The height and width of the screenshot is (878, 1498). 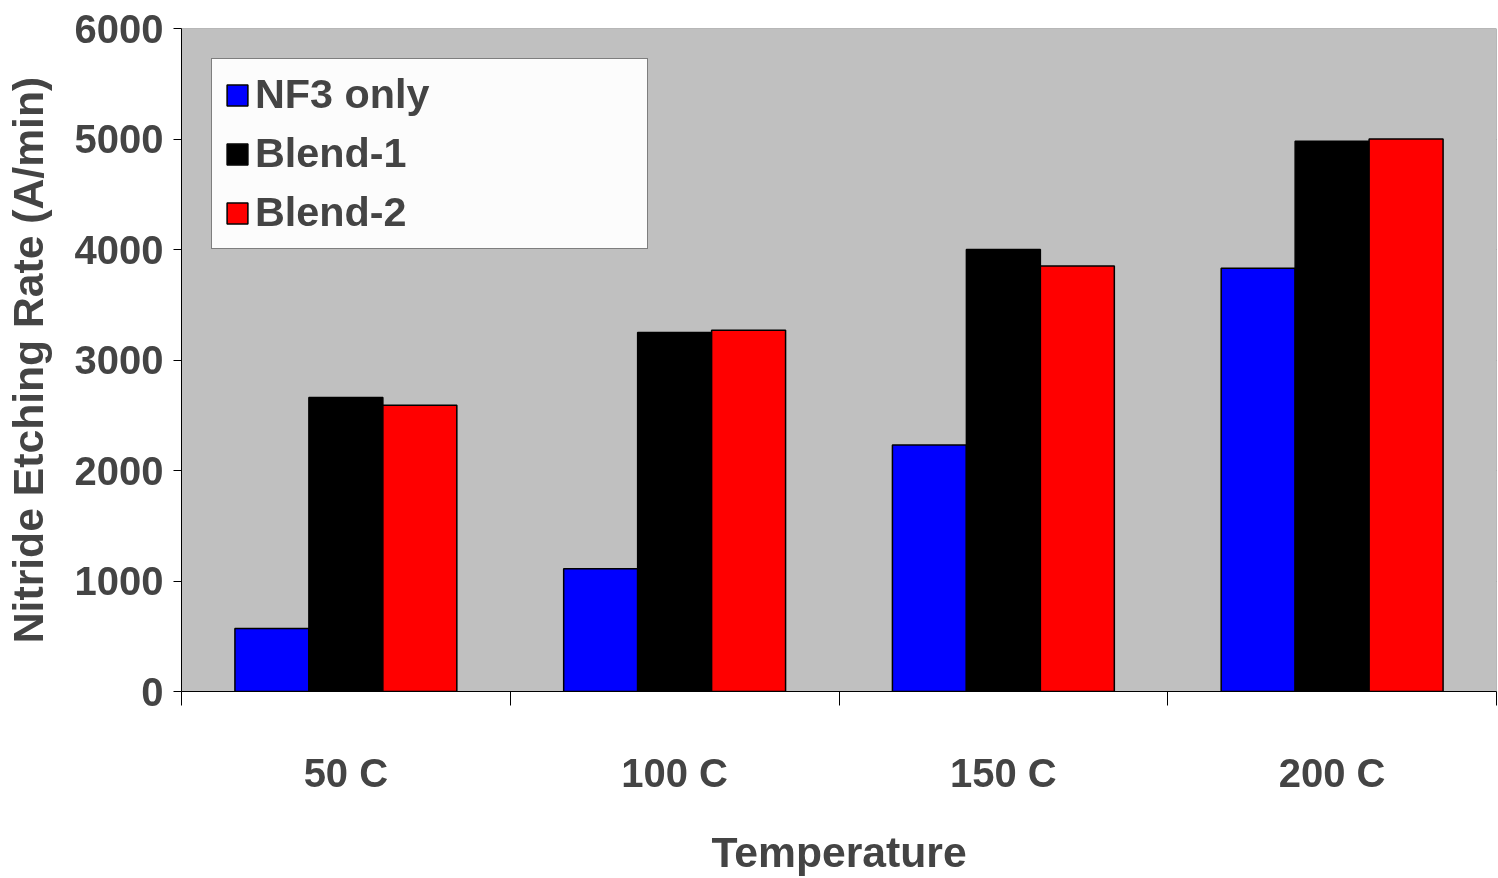 I want to click on y-tick-label: 1000, so click(x=119, y=581).